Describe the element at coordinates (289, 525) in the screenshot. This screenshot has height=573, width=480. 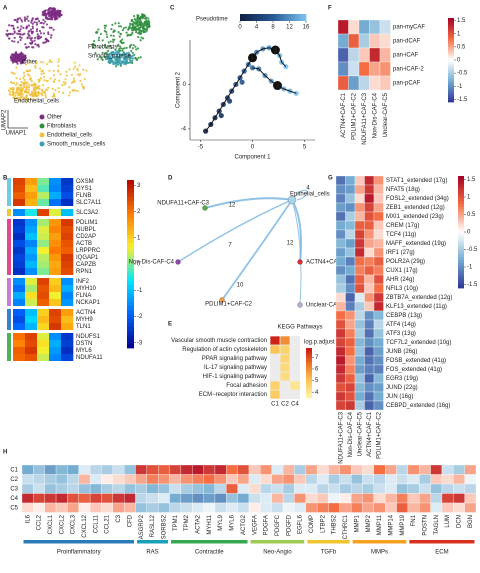
I see `column-label: PDGFD` at that location.